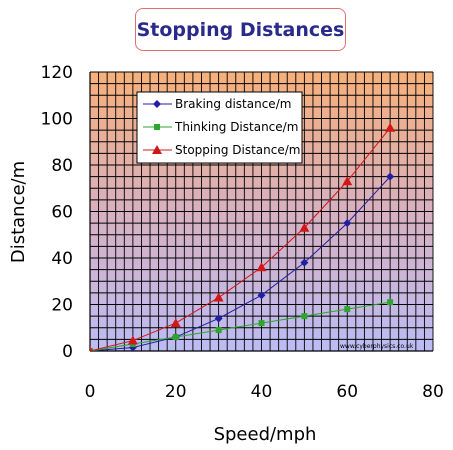  I want to click on x-tick-label: 0, so click(90, 392).